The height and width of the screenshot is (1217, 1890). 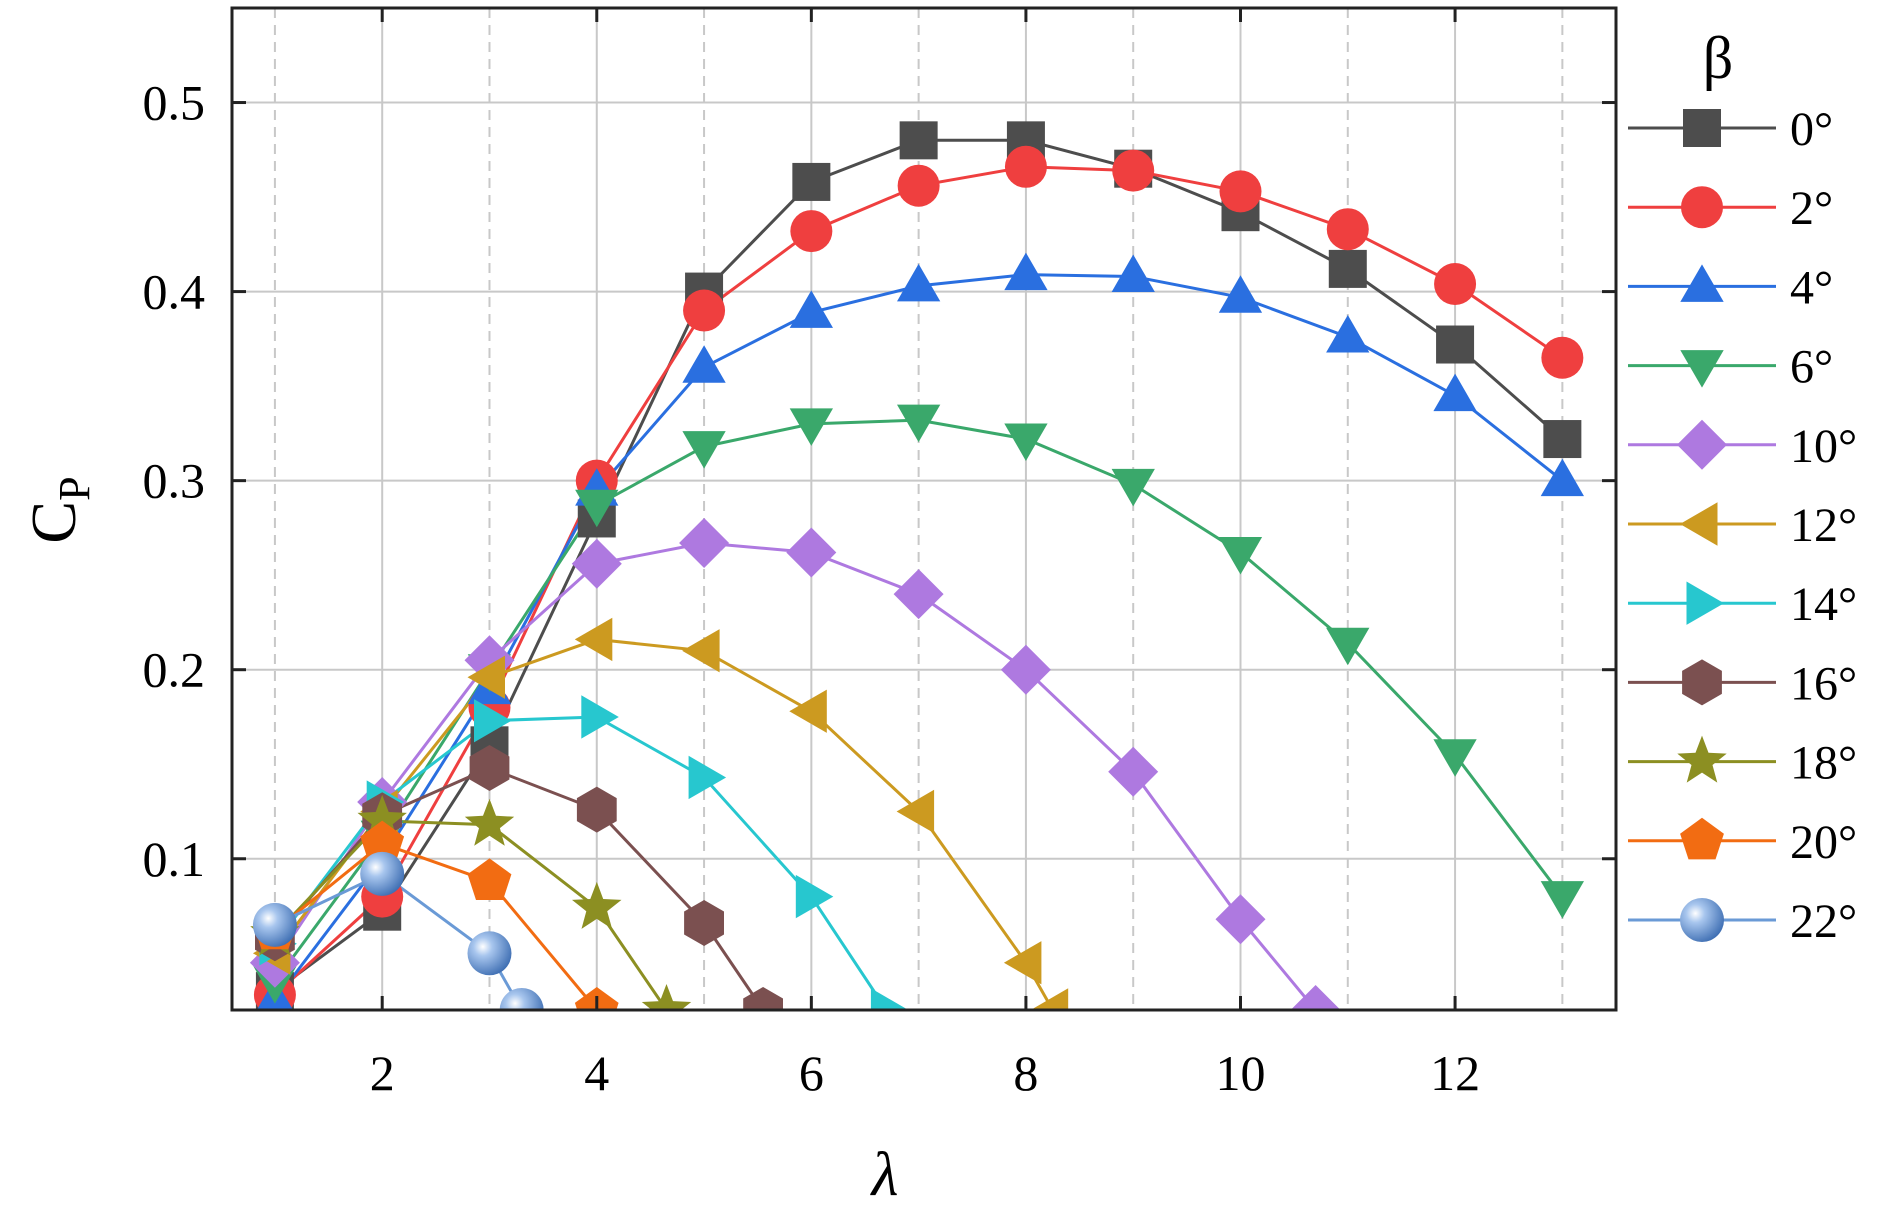 What do you see at coordinates (1742, 762) in the screenshot?
I see `legend-item: 18°` at bounding box center [1742, 762].